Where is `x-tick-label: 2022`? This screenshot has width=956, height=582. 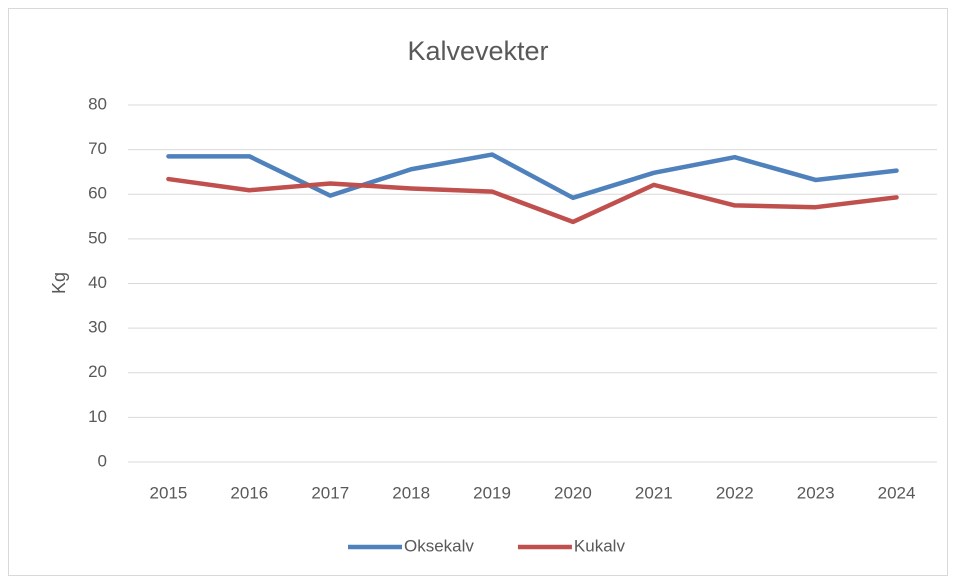 x-tick-label: 2022 is located at coordinates (735, 492).